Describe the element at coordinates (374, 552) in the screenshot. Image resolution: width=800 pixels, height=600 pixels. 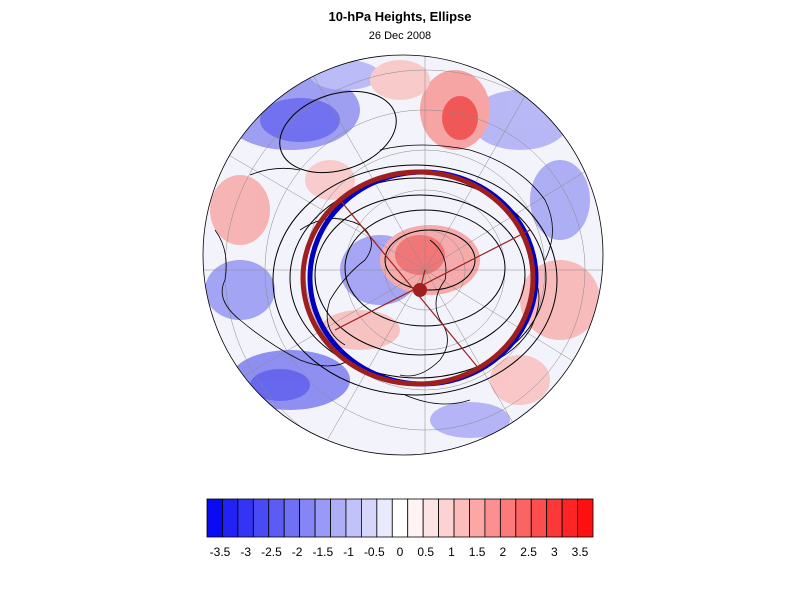
I see `colorbar-tick-label: -0.5` at that location.